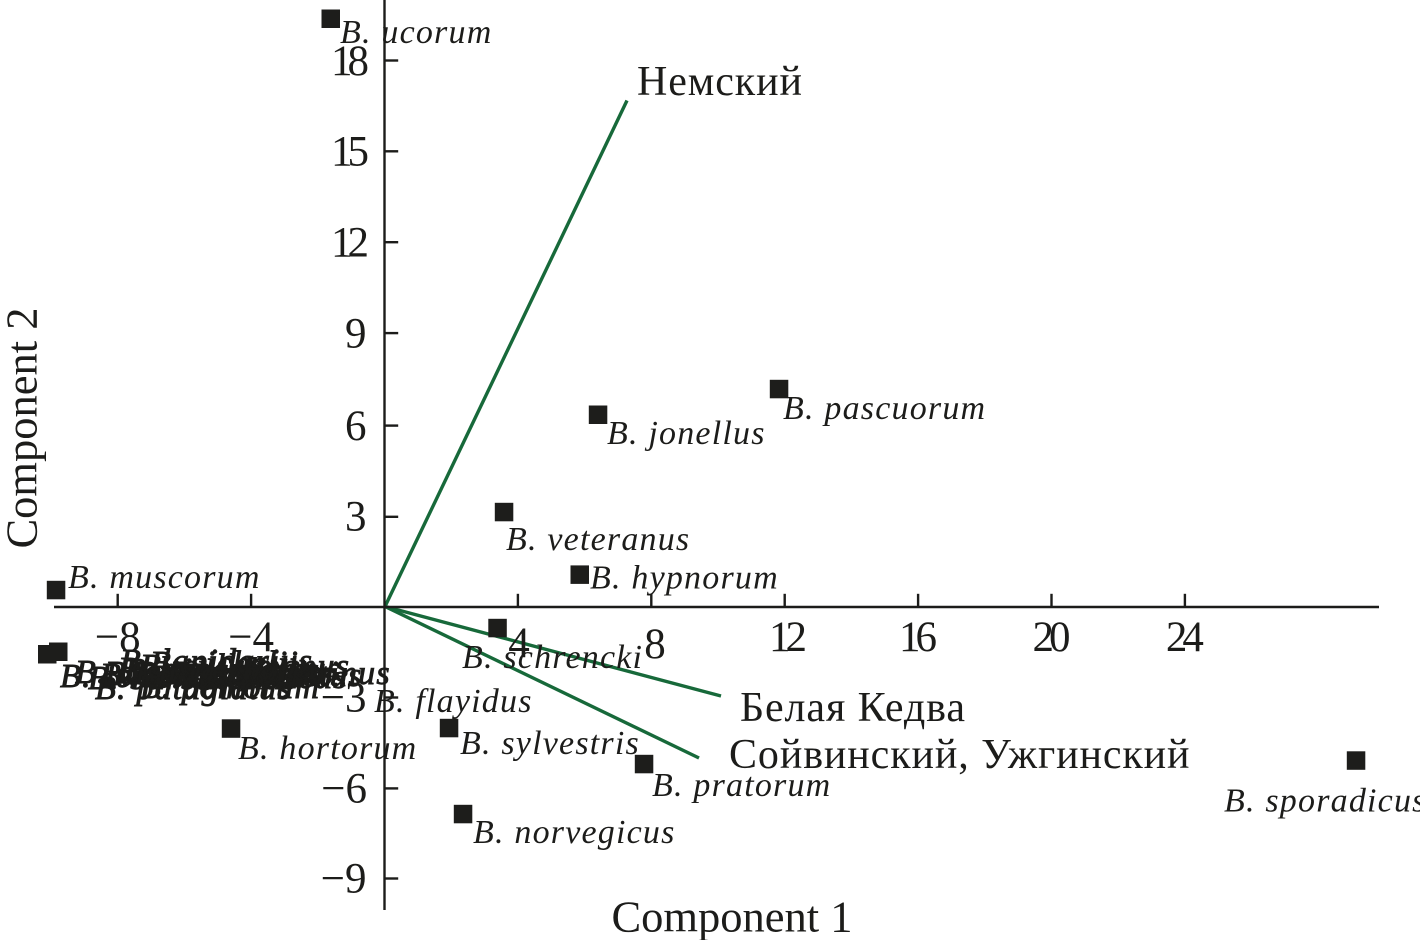  What do you see at coordinates (959, 755) in the screenshot?
I see `svg-text: Сойвинский, Ужгинский` at bounding box center [959, 755].